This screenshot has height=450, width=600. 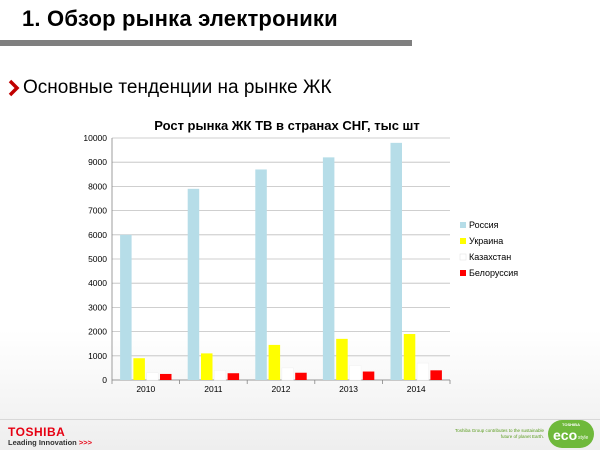 I want to click on bar-Украина-2014, so click(x=409, y=357).